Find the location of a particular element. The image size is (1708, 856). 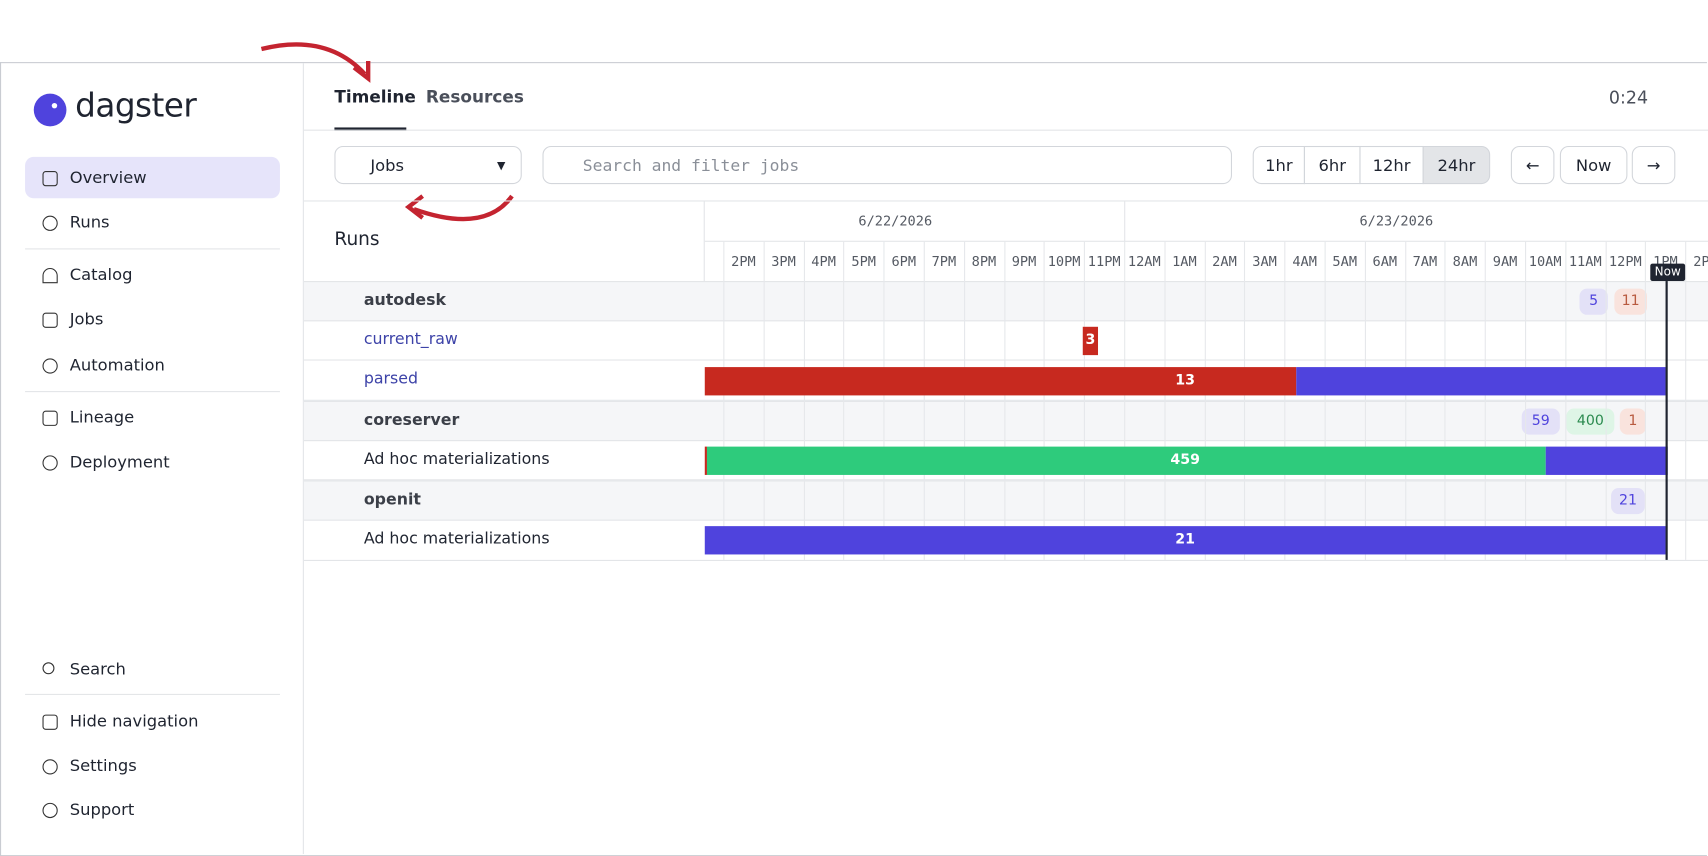

bar-label: 3 is located at coordinates (1090, 340).